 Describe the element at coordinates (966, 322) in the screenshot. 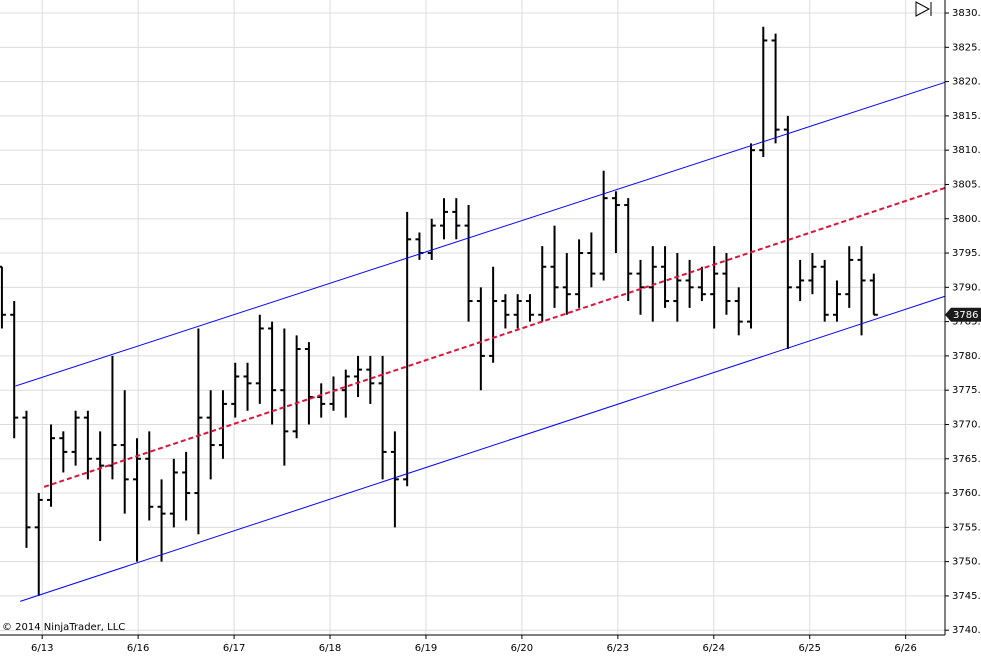

I see `y-tick-label: 3785.0` at that location.